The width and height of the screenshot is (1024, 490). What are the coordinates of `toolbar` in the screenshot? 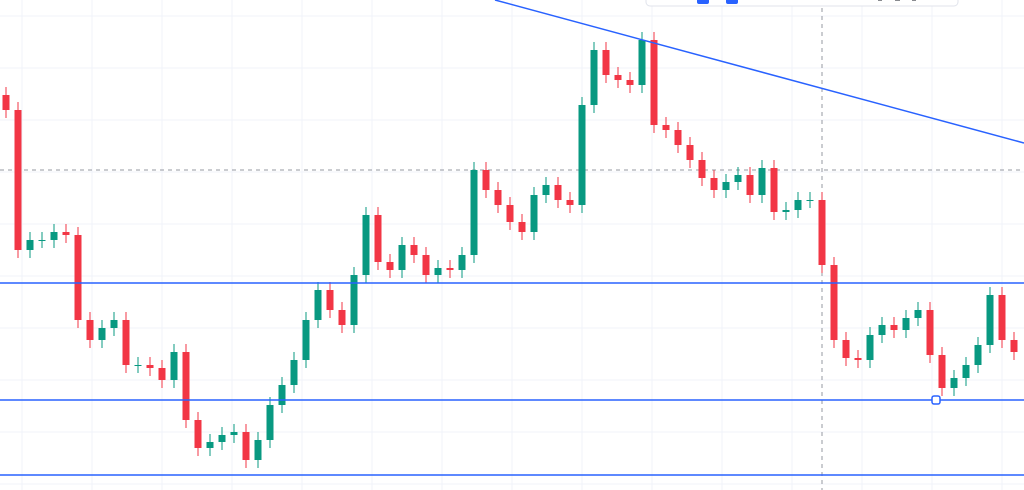 It's located at (802, 3).